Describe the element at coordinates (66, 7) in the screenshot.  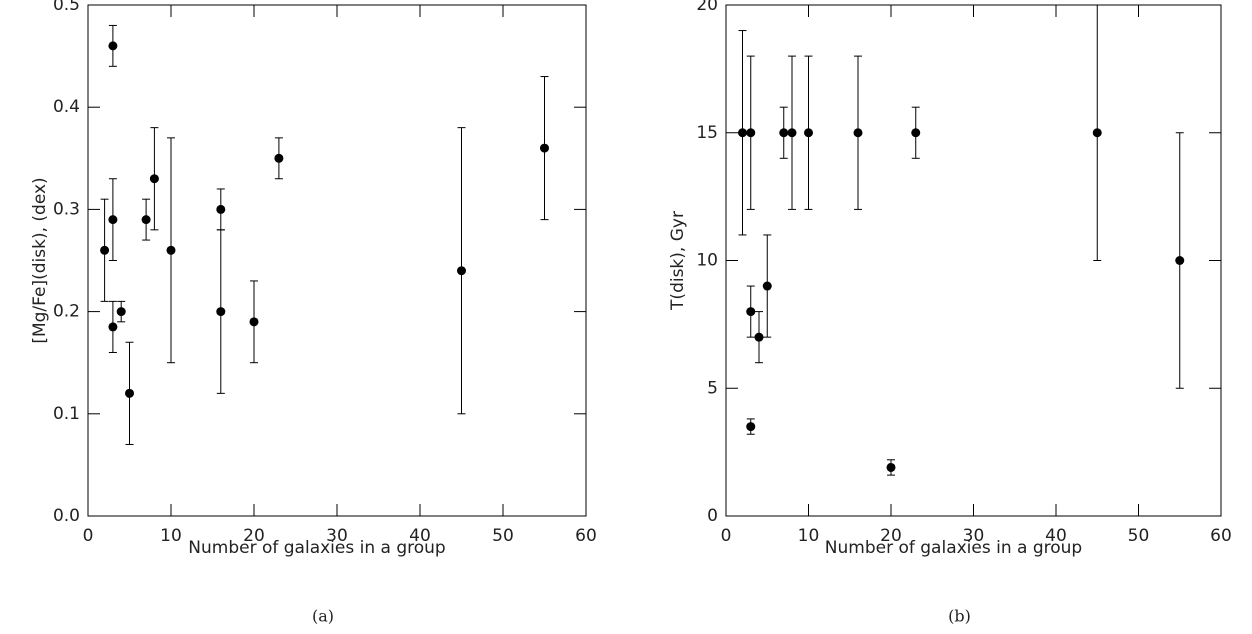
I see `y-tick-label: 0.5` at that location.